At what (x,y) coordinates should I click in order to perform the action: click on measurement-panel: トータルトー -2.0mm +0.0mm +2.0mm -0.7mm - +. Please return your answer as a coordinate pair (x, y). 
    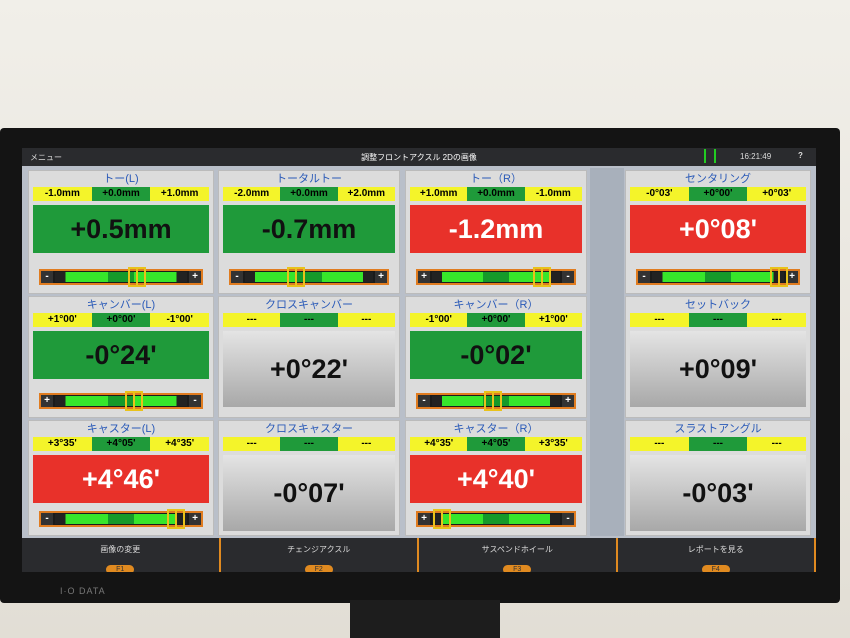
    Looking at the image, I should click on (309, 232).